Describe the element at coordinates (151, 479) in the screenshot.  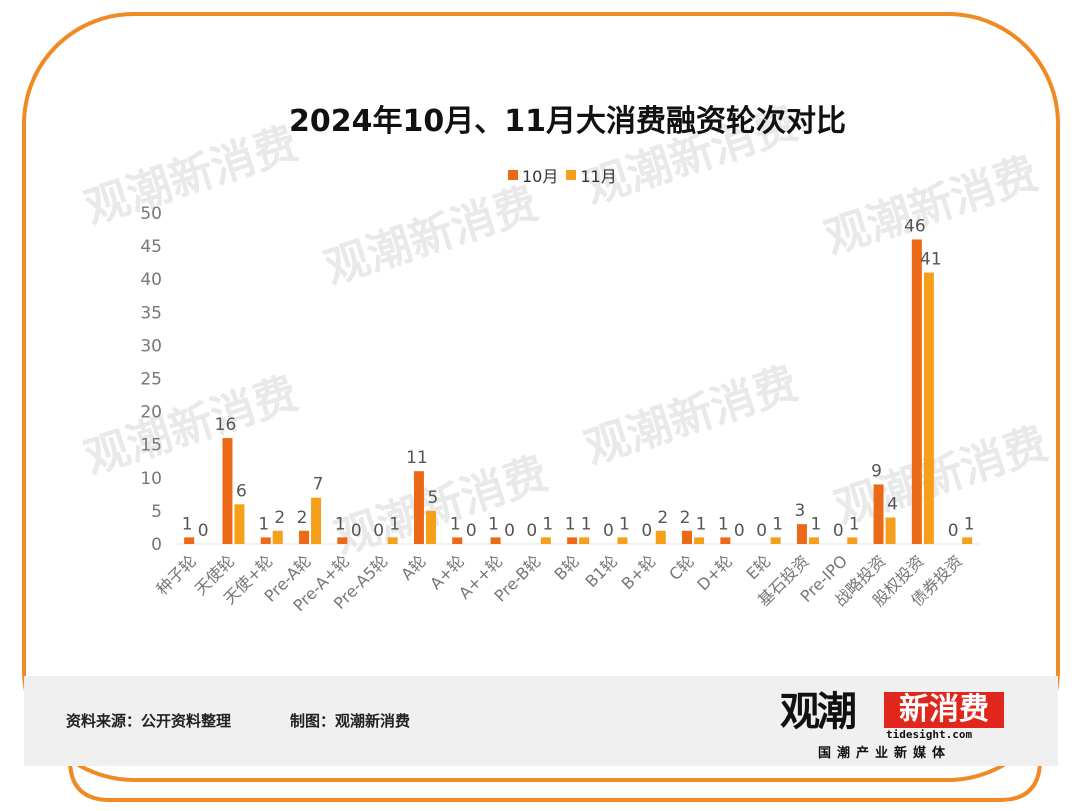
I see `y-tick-label: 10` at that location.